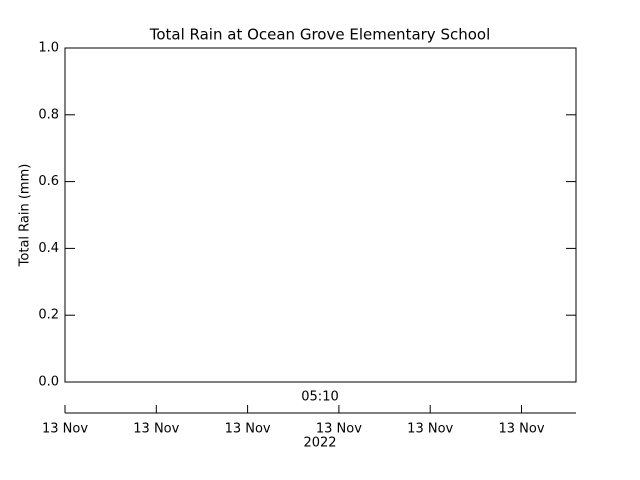 Image resolution: width=640 pixels, height=480 pixels. I want to click on y-axis-label: Total Rain (mm), so click(25, 216).